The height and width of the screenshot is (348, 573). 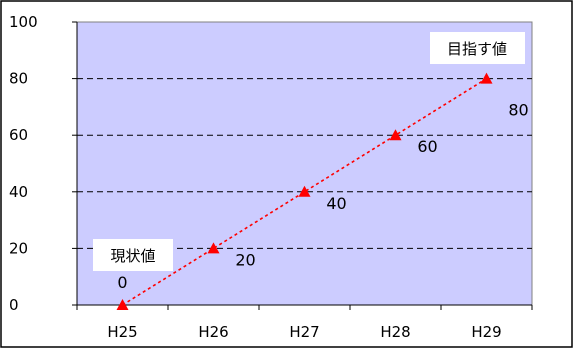 What do you see at coordinates (245, 259) in the screenshot?
I see `data-label: 20` at bounding box center [245, 259].